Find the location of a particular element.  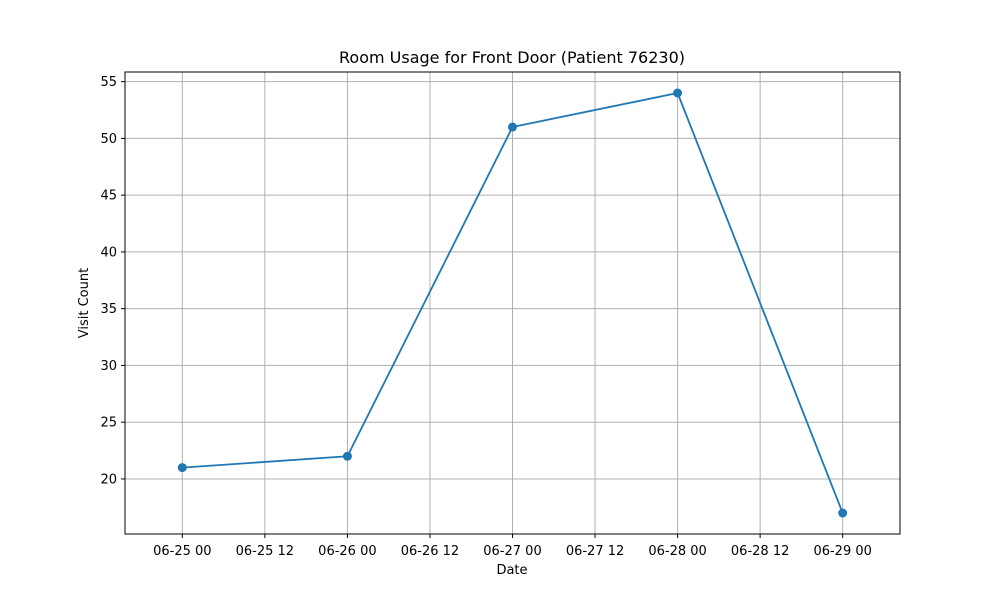

y-tick-label: 55 is located at coordinates (108, 82).